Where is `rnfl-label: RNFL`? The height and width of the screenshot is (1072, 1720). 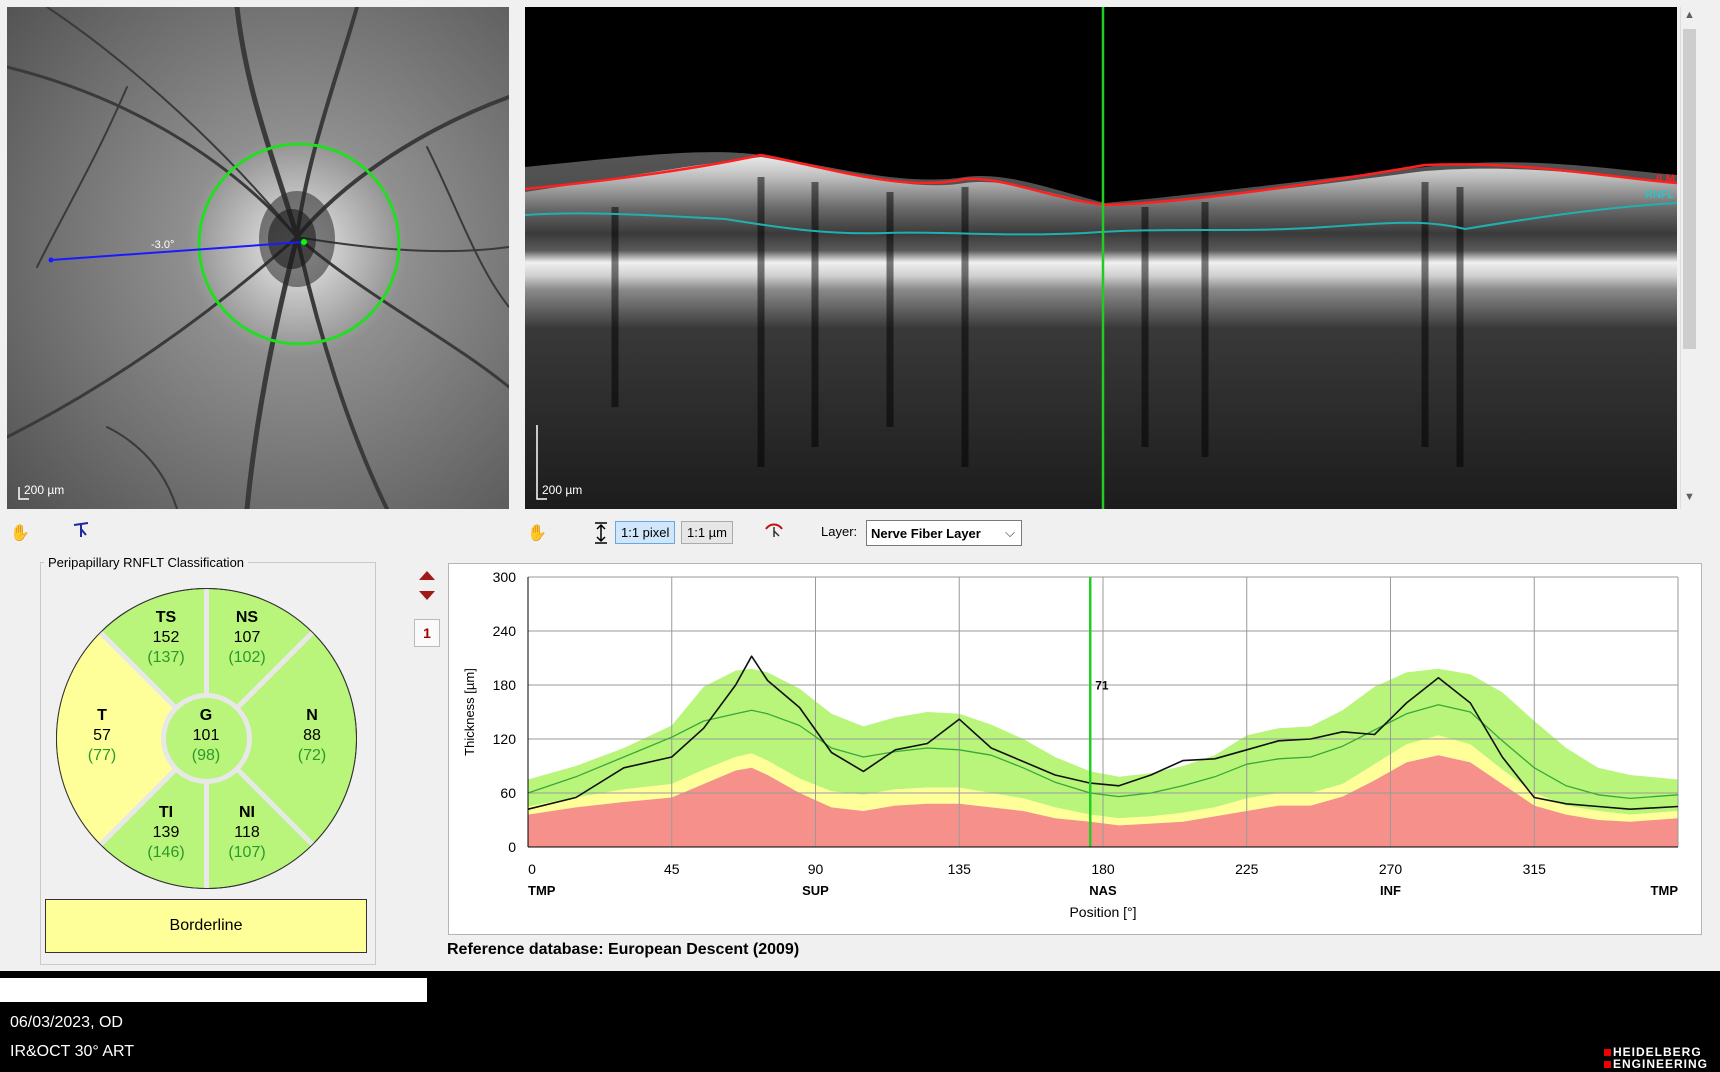
rnfl-label: RNFL is located at coordinates (1660, 195).